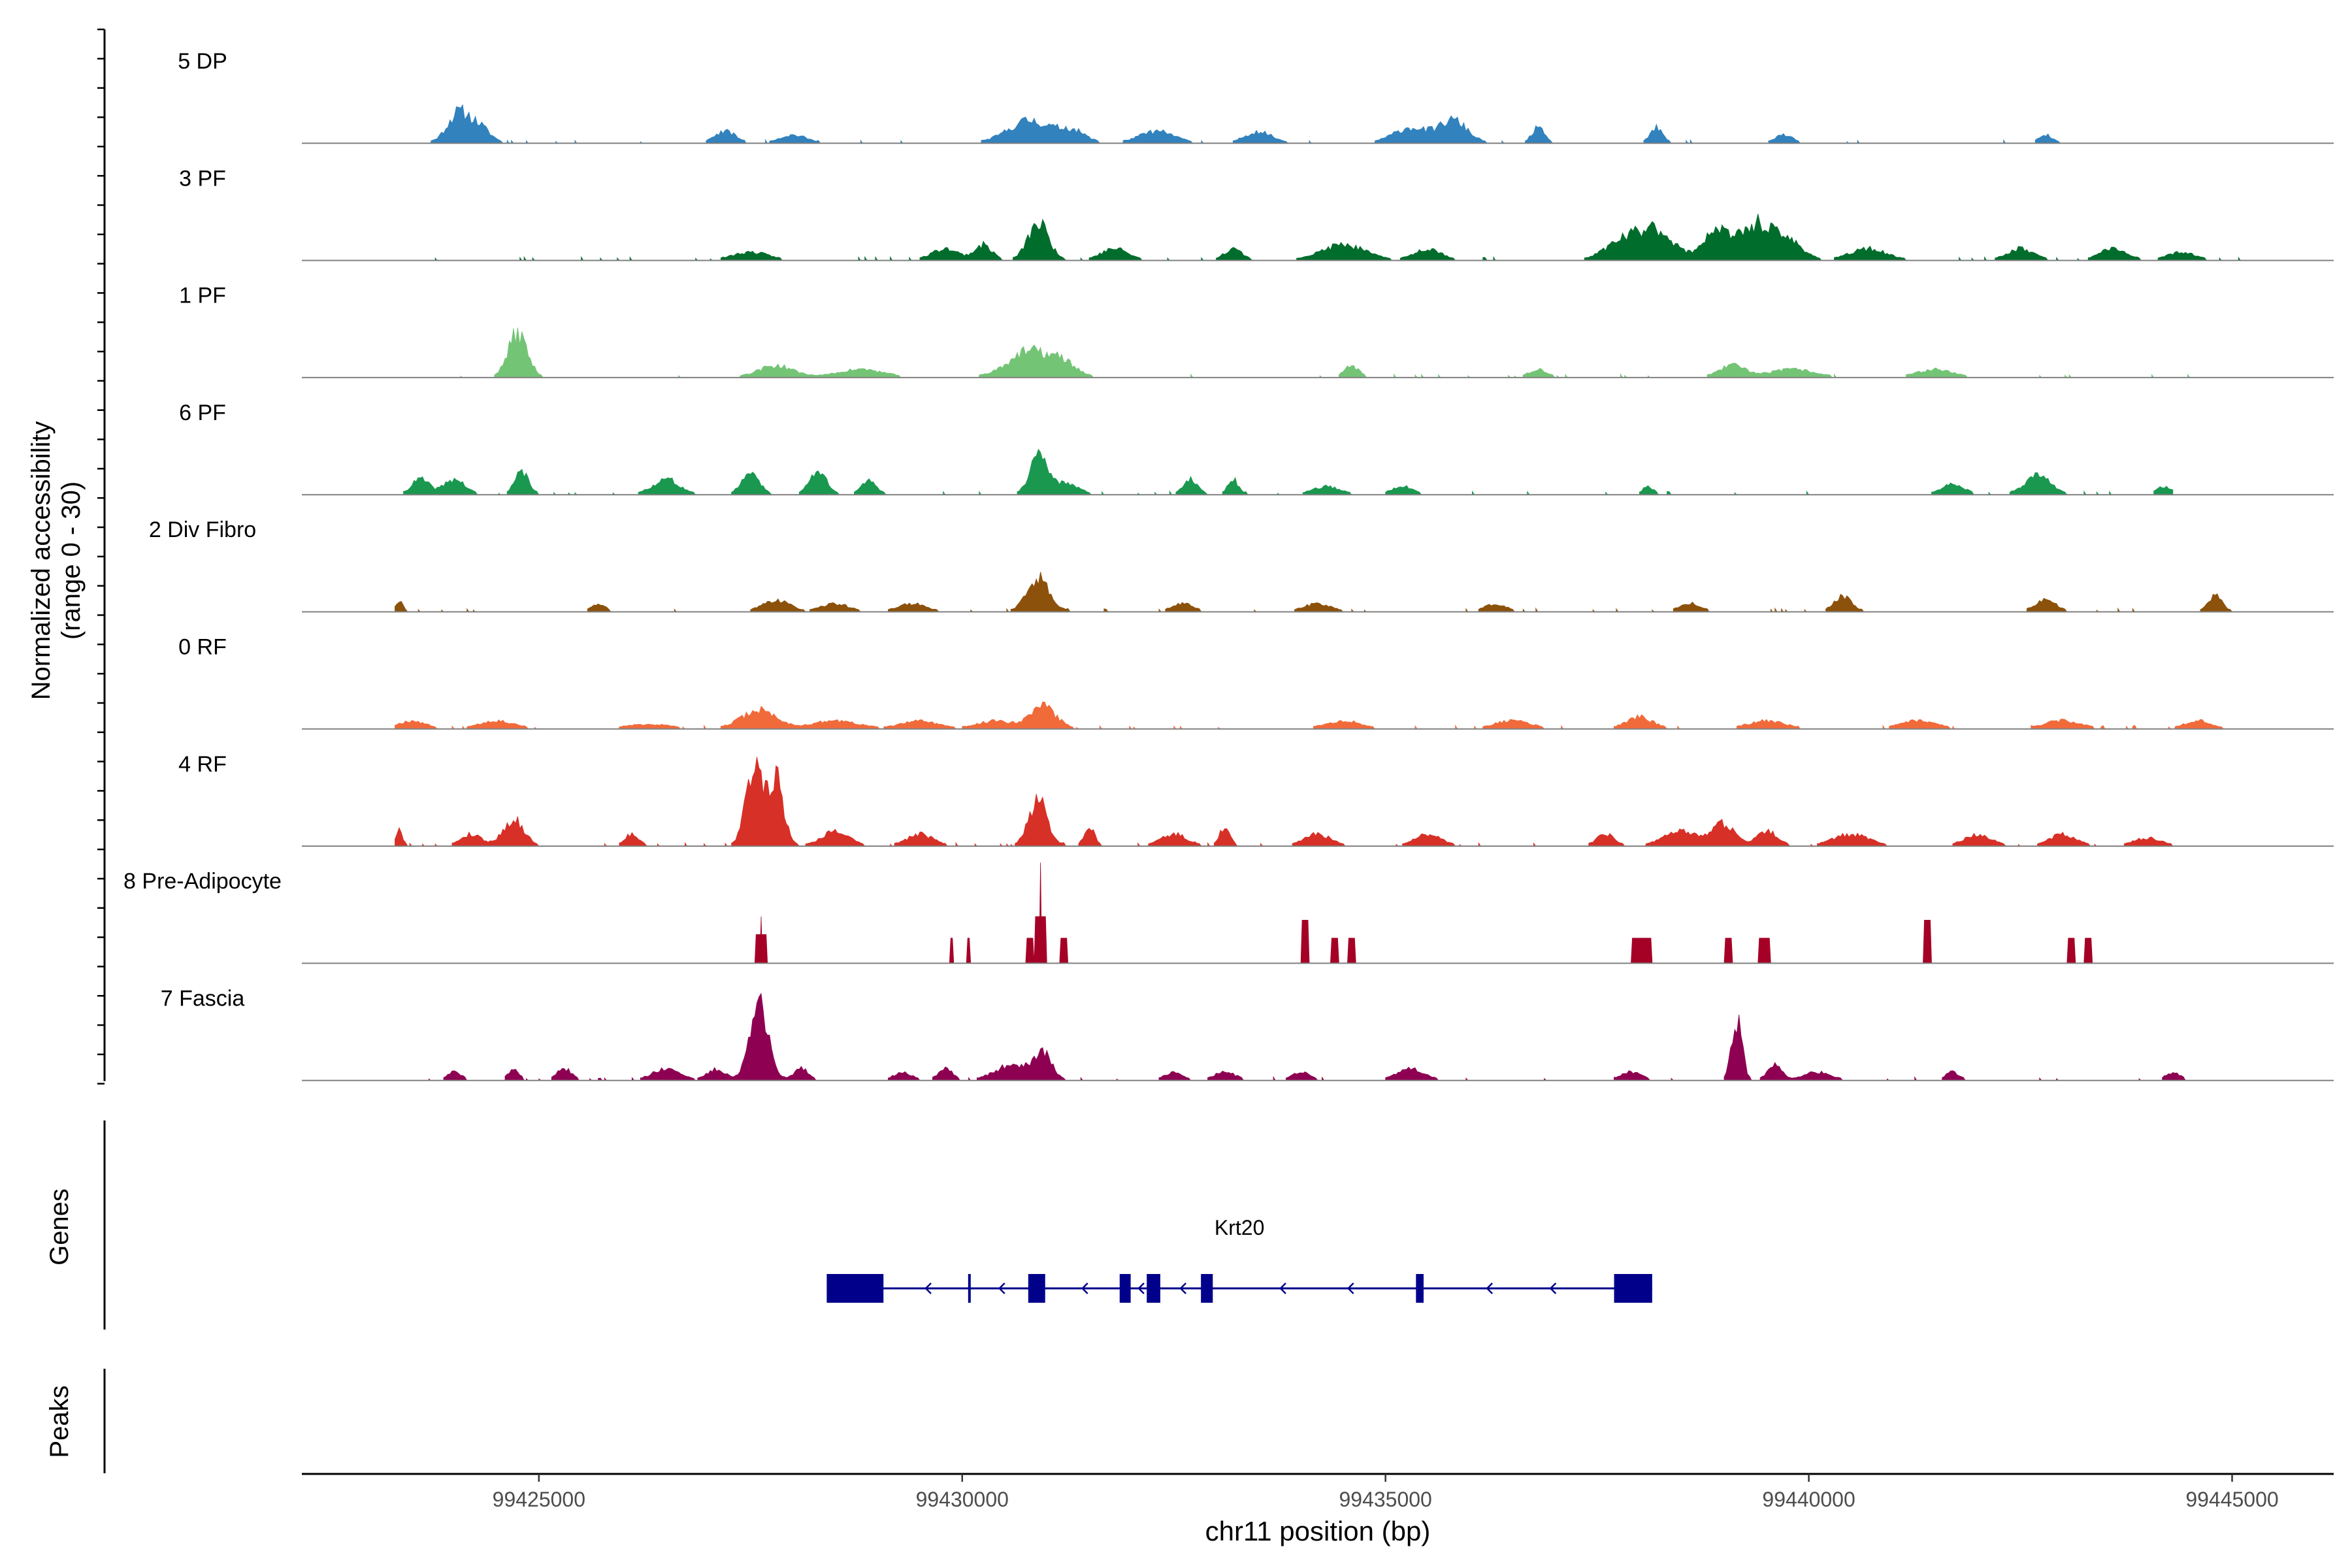  What do you see at coordinates (1318, 1531) in the screenshot?
I see `x-axis-label: chr11 position (bp)` at bounding box center [1318, 1531].